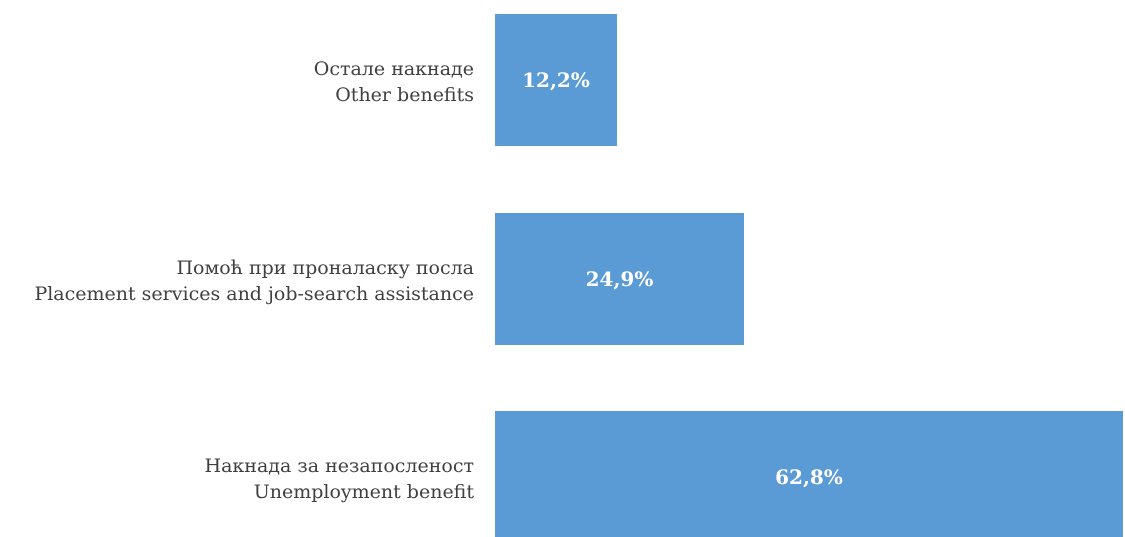 The width and height of the screenshot is (1125, 537). I want to click on category-label-line1-0: Остале накнаде, so click(394, 69).